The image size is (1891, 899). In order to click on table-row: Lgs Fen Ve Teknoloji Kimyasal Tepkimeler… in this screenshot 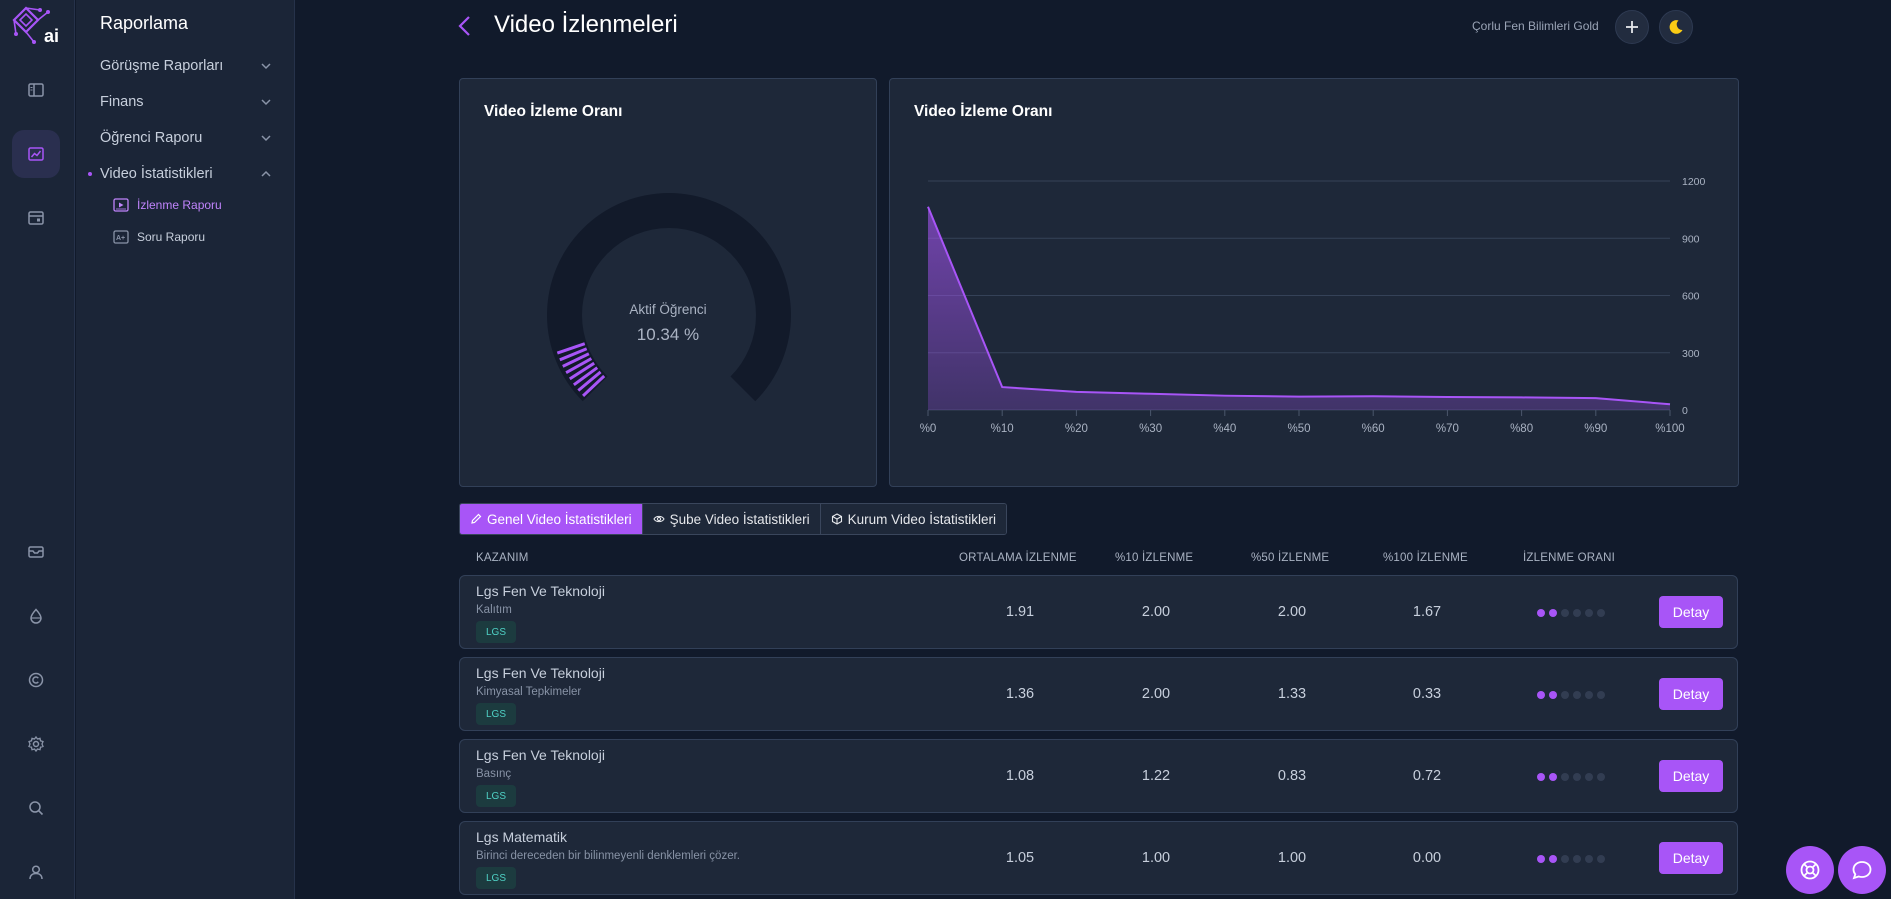, I will do `click(1098, 694)`.